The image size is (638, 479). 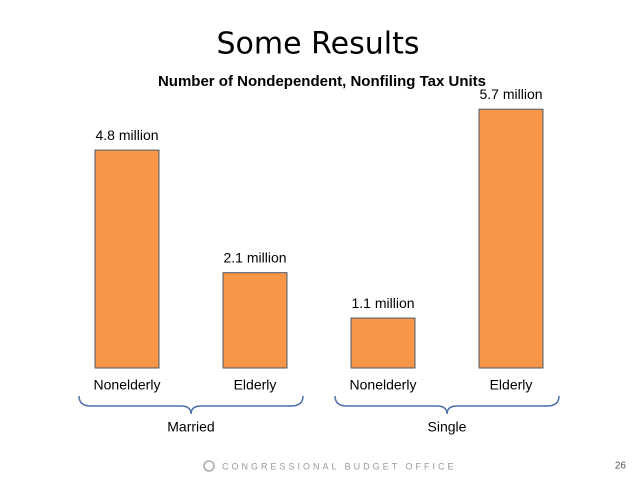 What do you see at coordinates (382, 303) in the screenshot?
I see `value-label: 1.1 million` at bounding box center [382, 303].